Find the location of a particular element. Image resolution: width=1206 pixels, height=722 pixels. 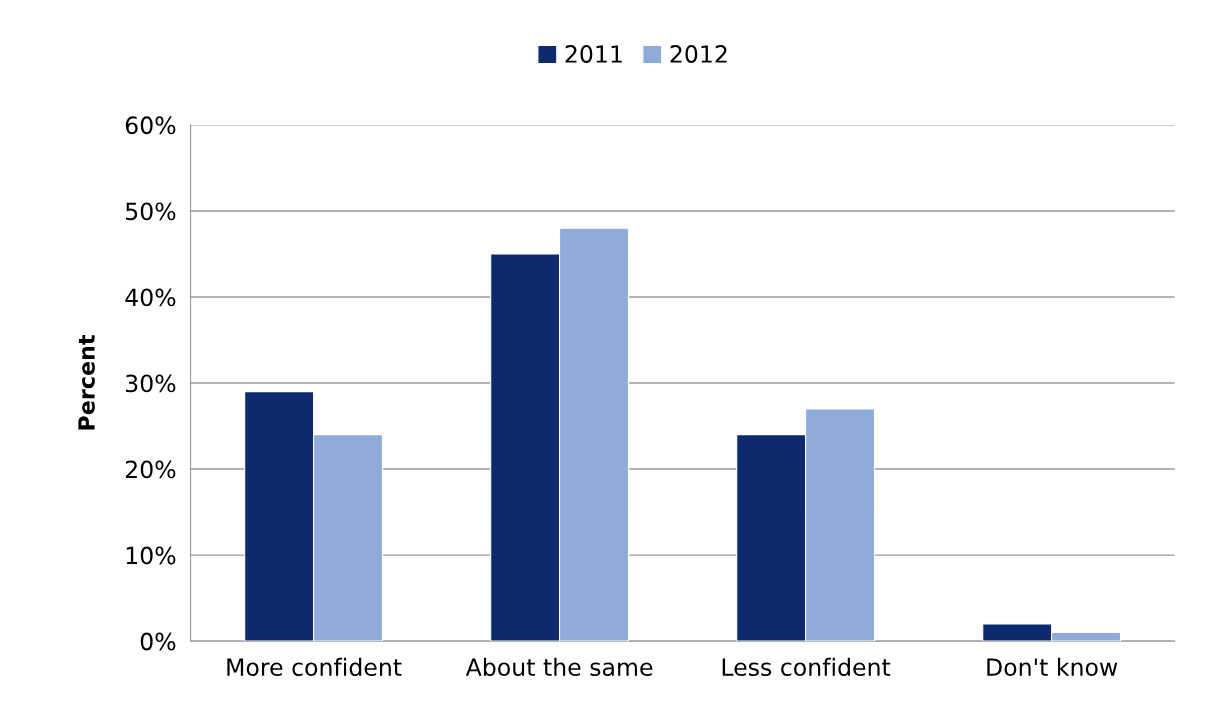

y-tick-label: 50% is located at coordinates (151, 211).